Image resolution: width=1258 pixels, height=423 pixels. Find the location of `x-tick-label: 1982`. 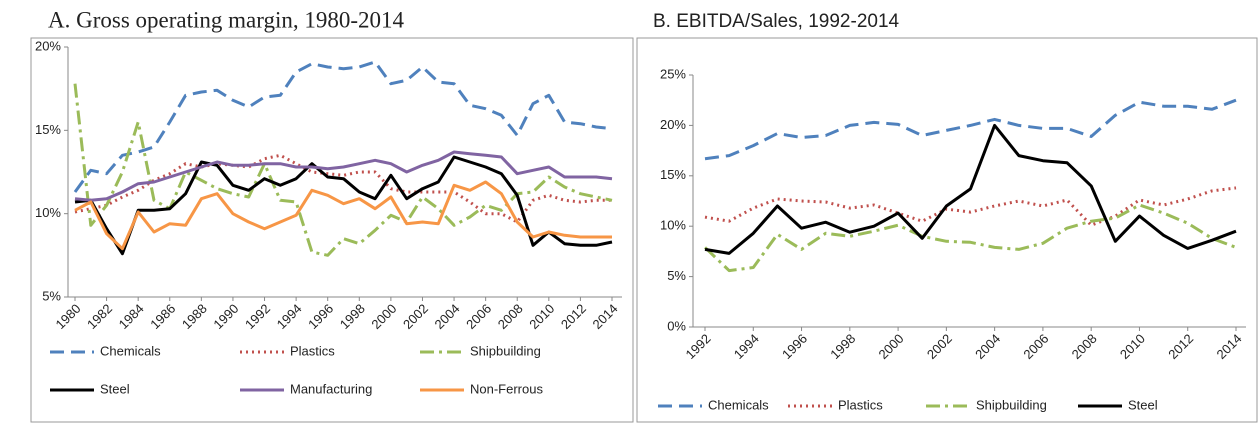

x-tick-label: 1982 is located at coordinates (99, 316).